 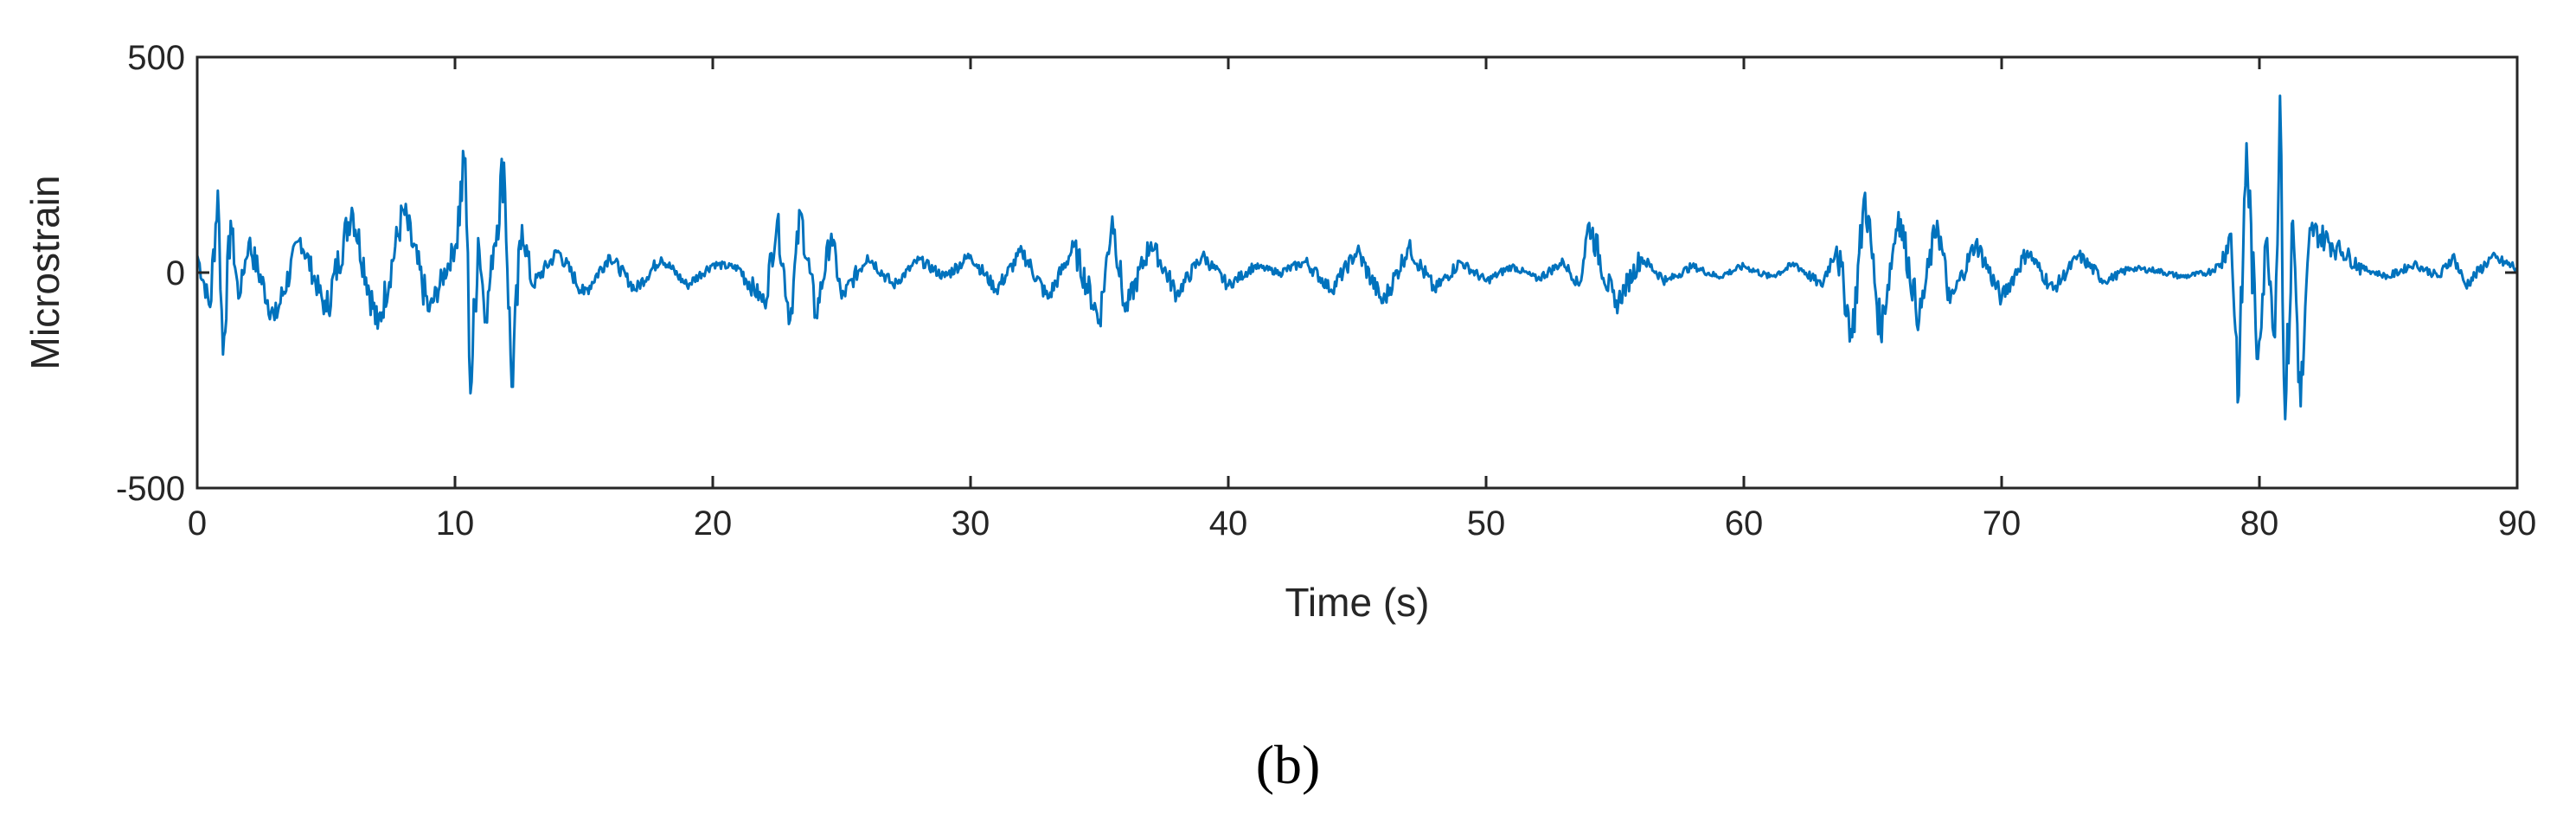 What do you see at coordinates (2259, 523) in the screenshot?
I see `x-tick-label: 80` at bounding box center [2259, 523].